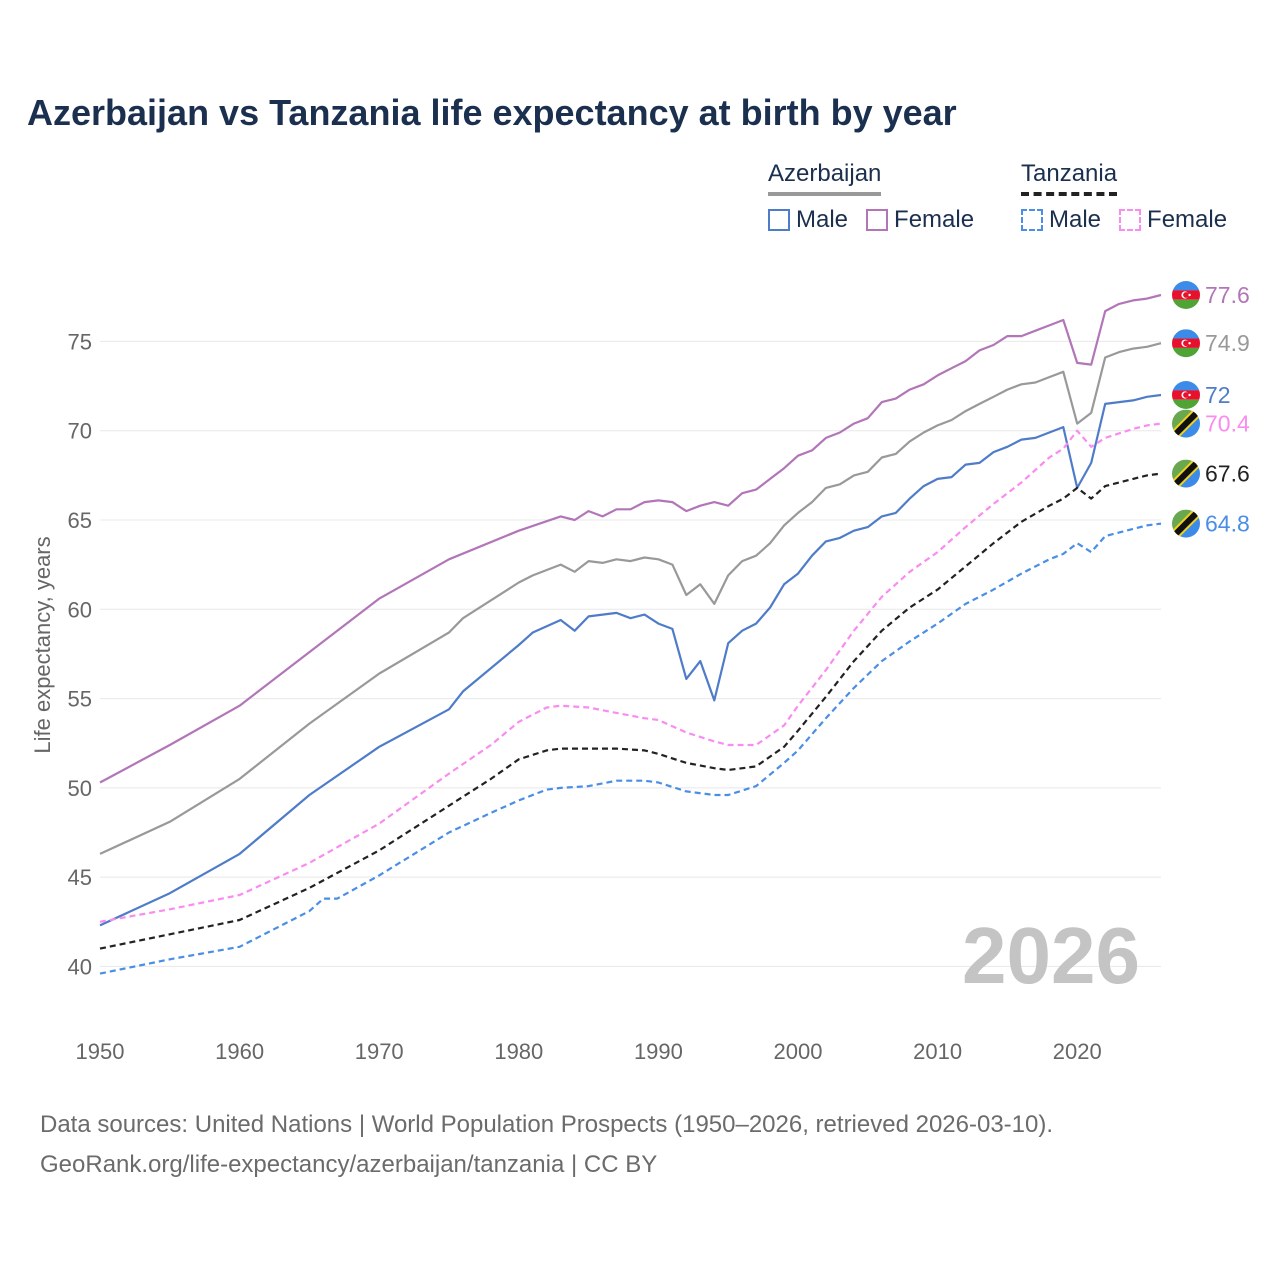 Image resolution: width=1280 pixels, height=1280 pixels. I want to click on legend-tanzania-label: Tanzania, so click(1069, 178).